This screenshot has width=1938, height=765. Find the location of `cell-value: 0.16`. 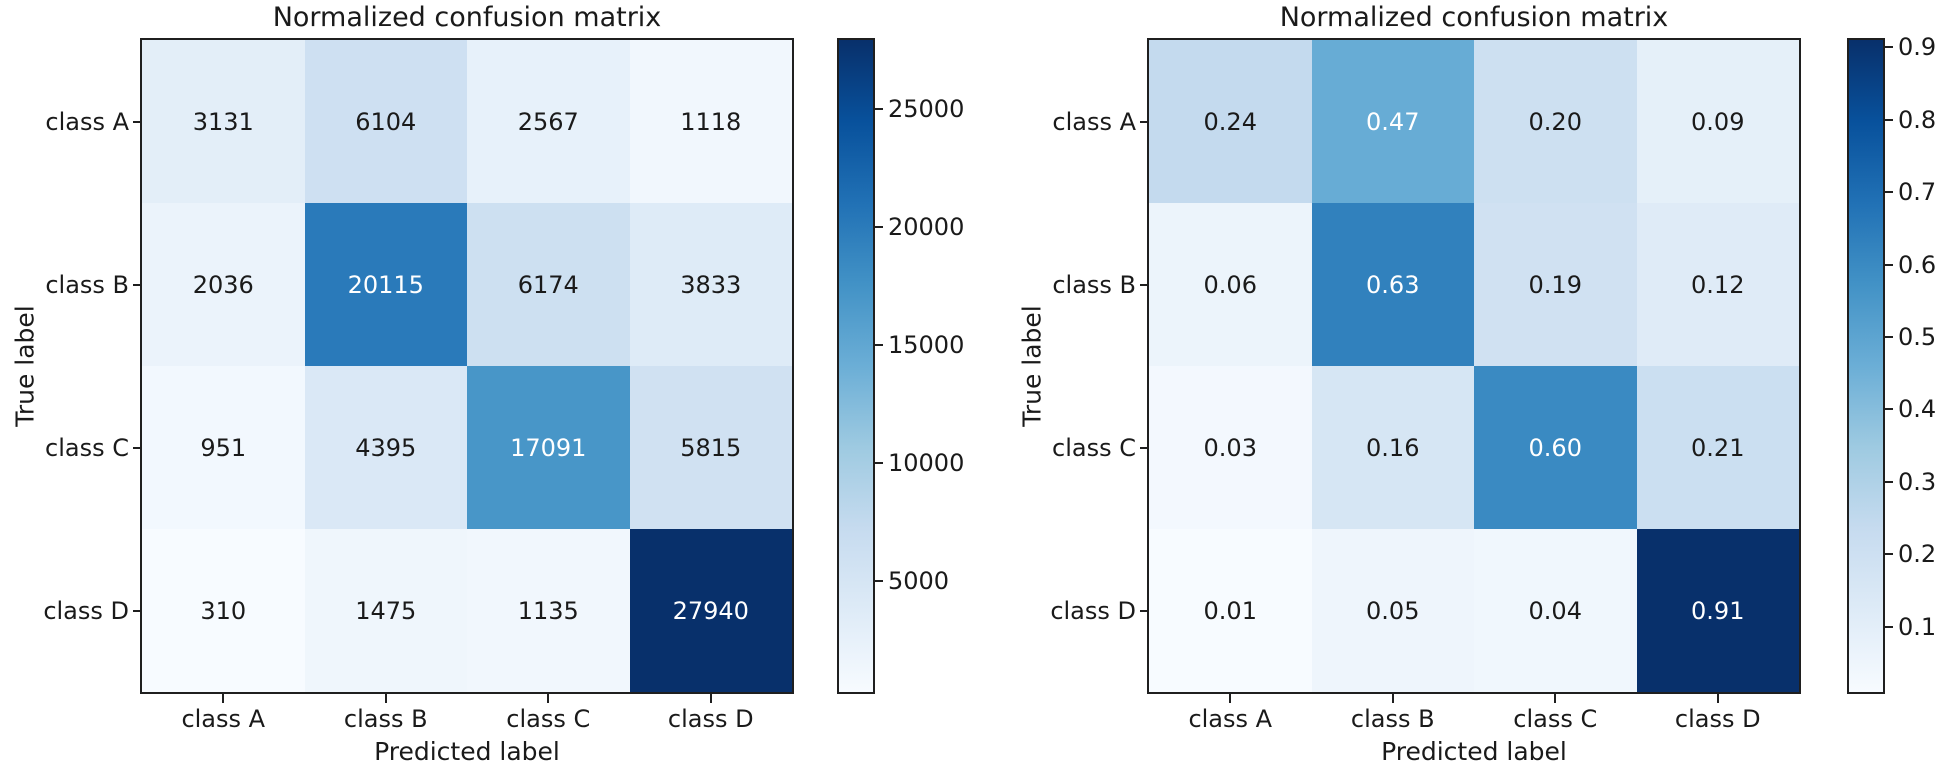

cell-value: 0.16 is located at coordinates (1393, 447).